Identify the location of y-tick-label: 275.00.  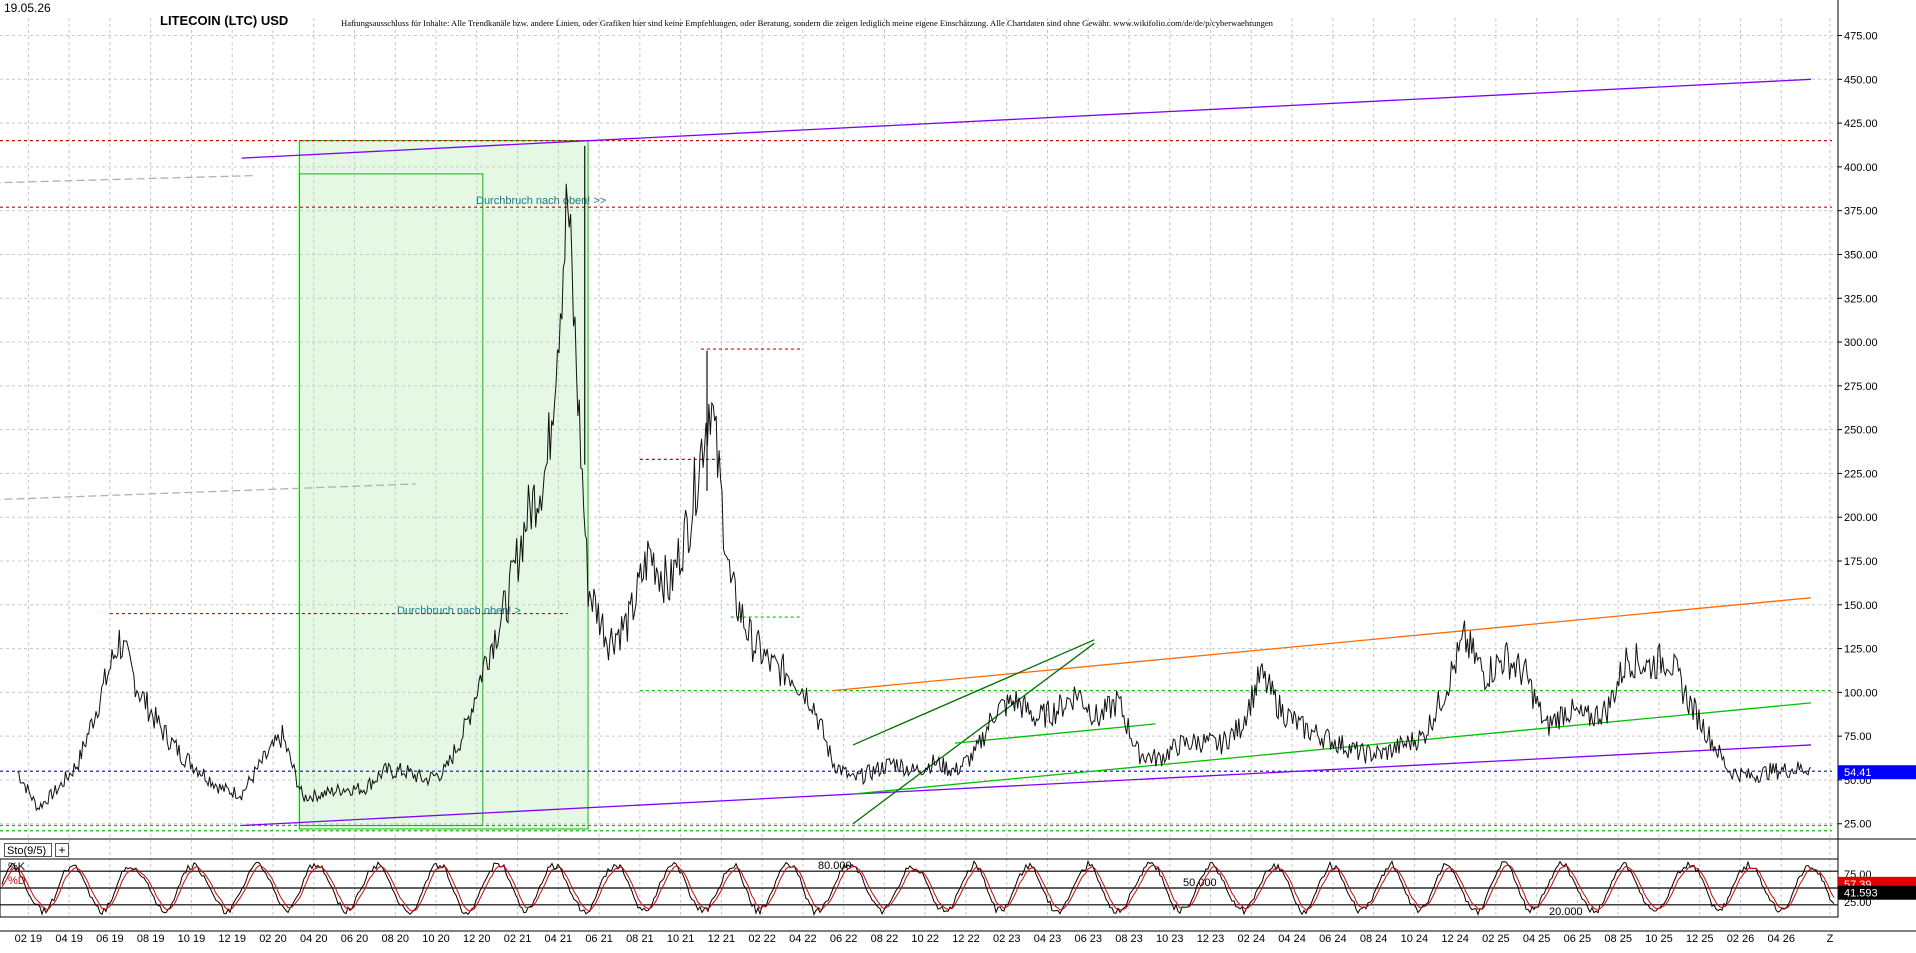
(1861, 387).